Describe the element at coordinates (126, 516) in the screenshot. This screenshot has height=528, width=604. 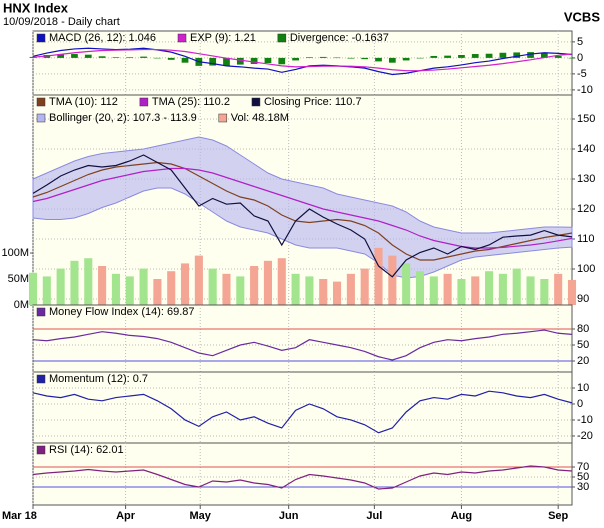
I see `x-tick-label: Apr` at that location.